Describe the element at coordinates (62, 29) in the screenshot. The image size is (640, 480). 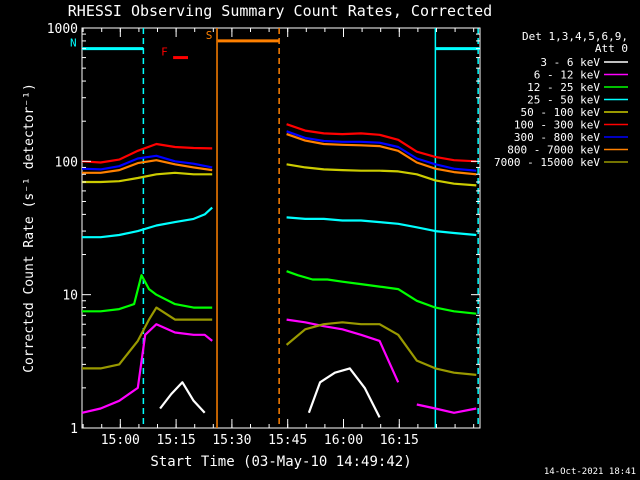
I see `y-tick-label: 1000` at that location.